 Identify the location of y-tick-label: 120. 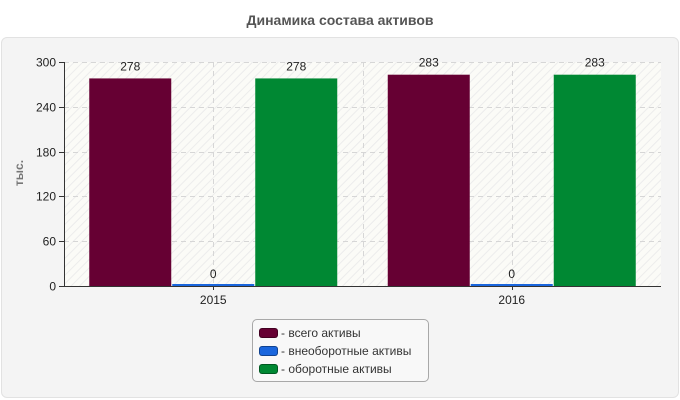
(46, 197).